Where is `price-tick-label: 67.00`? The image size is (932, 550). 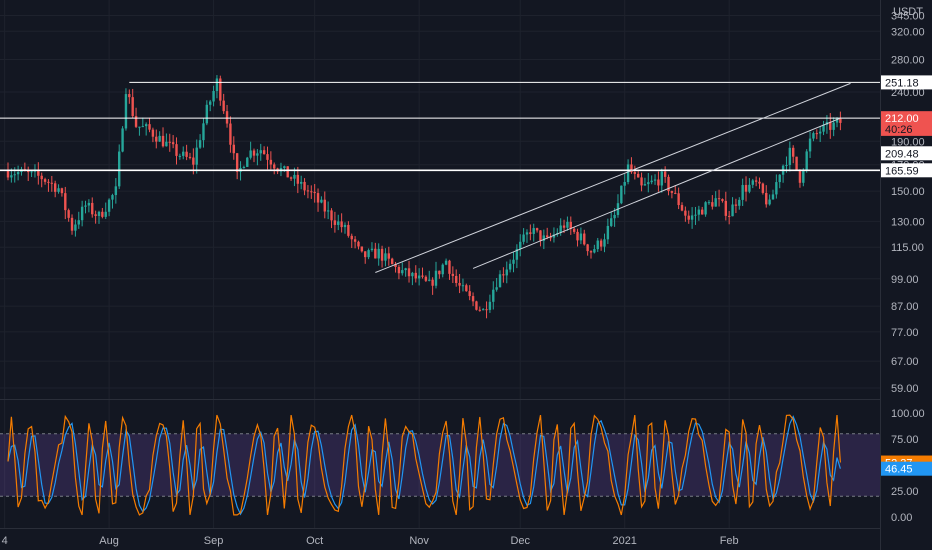
price-tick-label: 67.00 is located at coordinates (905, 362).